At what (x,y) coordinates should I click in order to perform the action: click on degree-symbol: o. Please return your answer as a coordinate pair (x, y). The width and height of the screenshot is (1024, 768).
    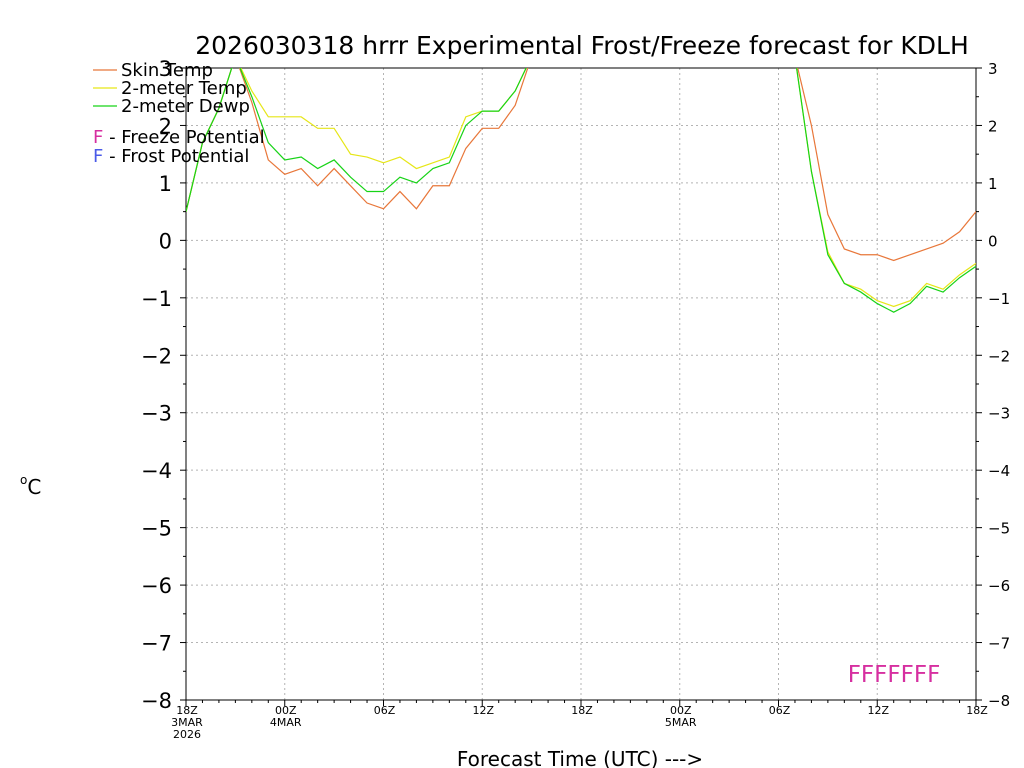
    Looking at the image, I should click on (23, 480).